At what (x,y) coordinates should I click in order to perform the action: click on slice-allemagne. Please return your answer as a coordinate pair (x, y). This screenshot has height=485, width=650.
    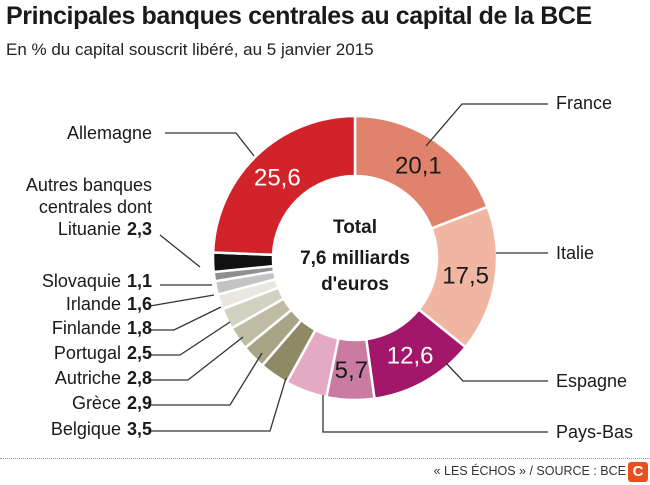
    Looking at the image, I should click on (284, 185).